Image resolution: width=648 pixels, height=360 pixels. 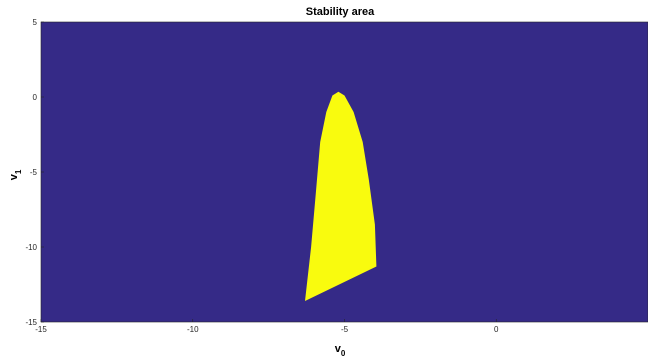 I want to click on x-axis-ticks: -15 -10 -5 0, so click(x=267, y=326).